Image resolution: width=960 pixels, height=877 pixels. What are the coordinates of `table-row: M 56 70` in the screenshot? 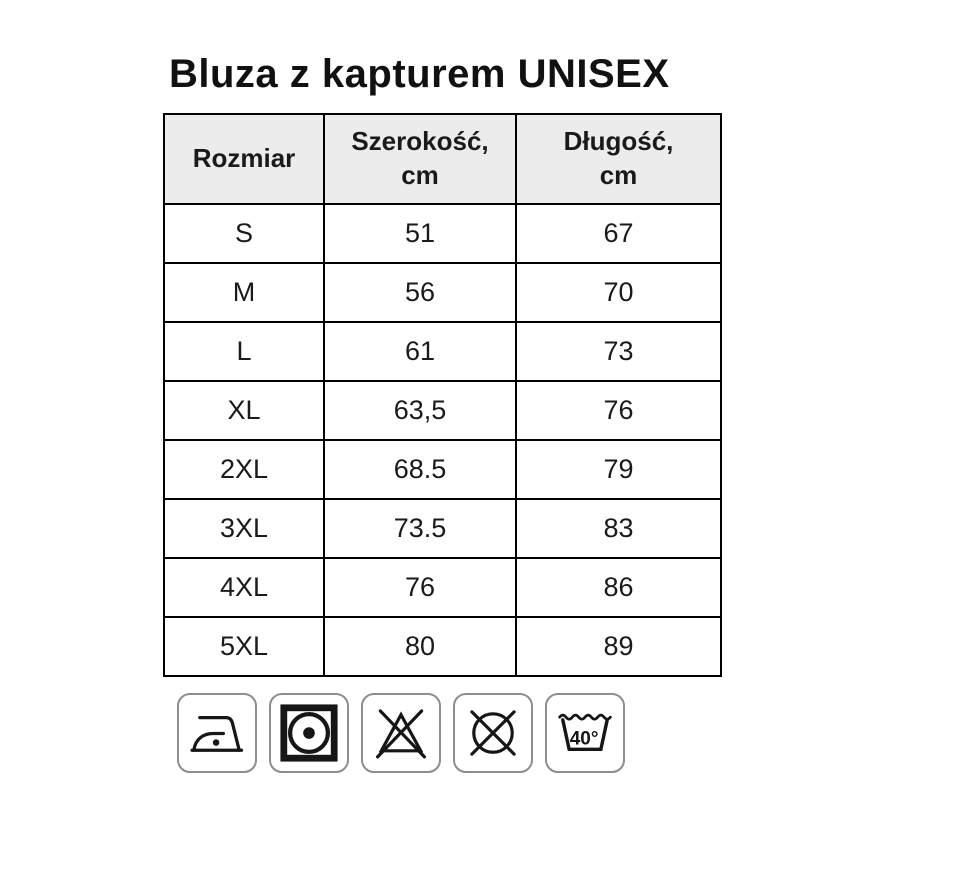 It's located at (442, 292).